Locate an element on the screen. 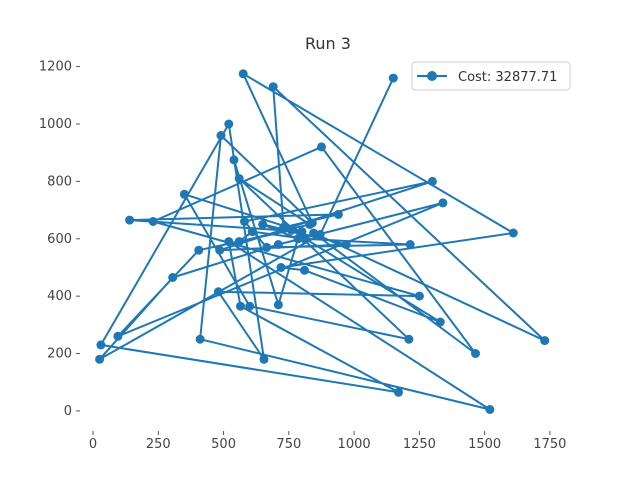  y-tick-label: 0 is located at coordinates (68, 411).